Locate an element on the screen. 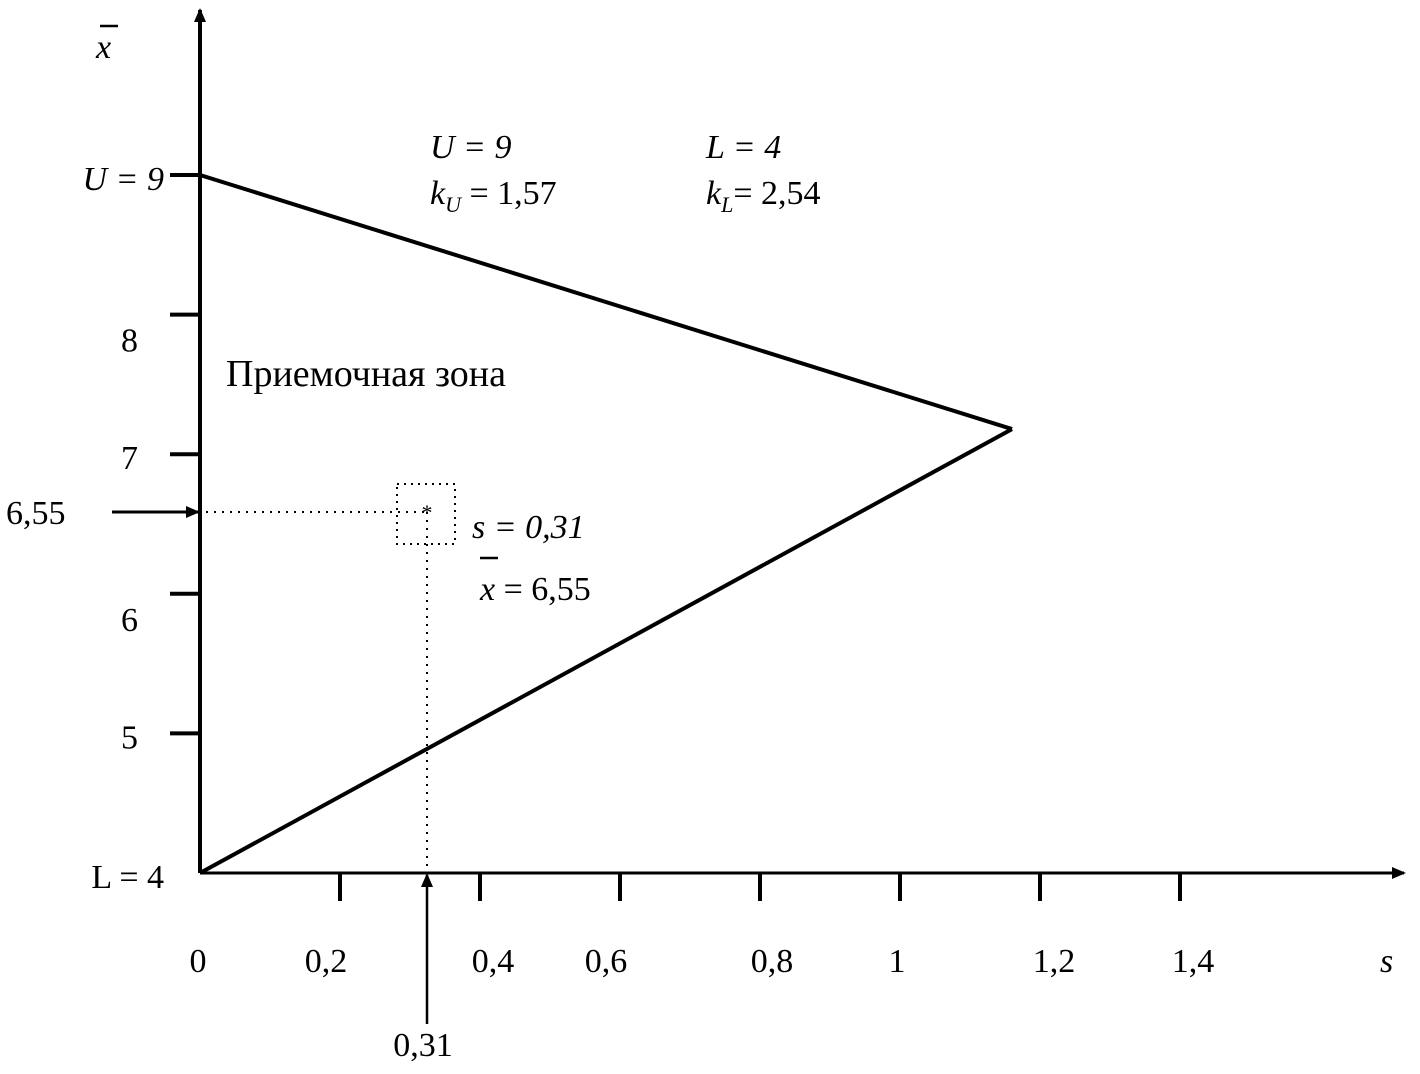  y-tick-label: L = 4 is located at coordinates (127, 877).